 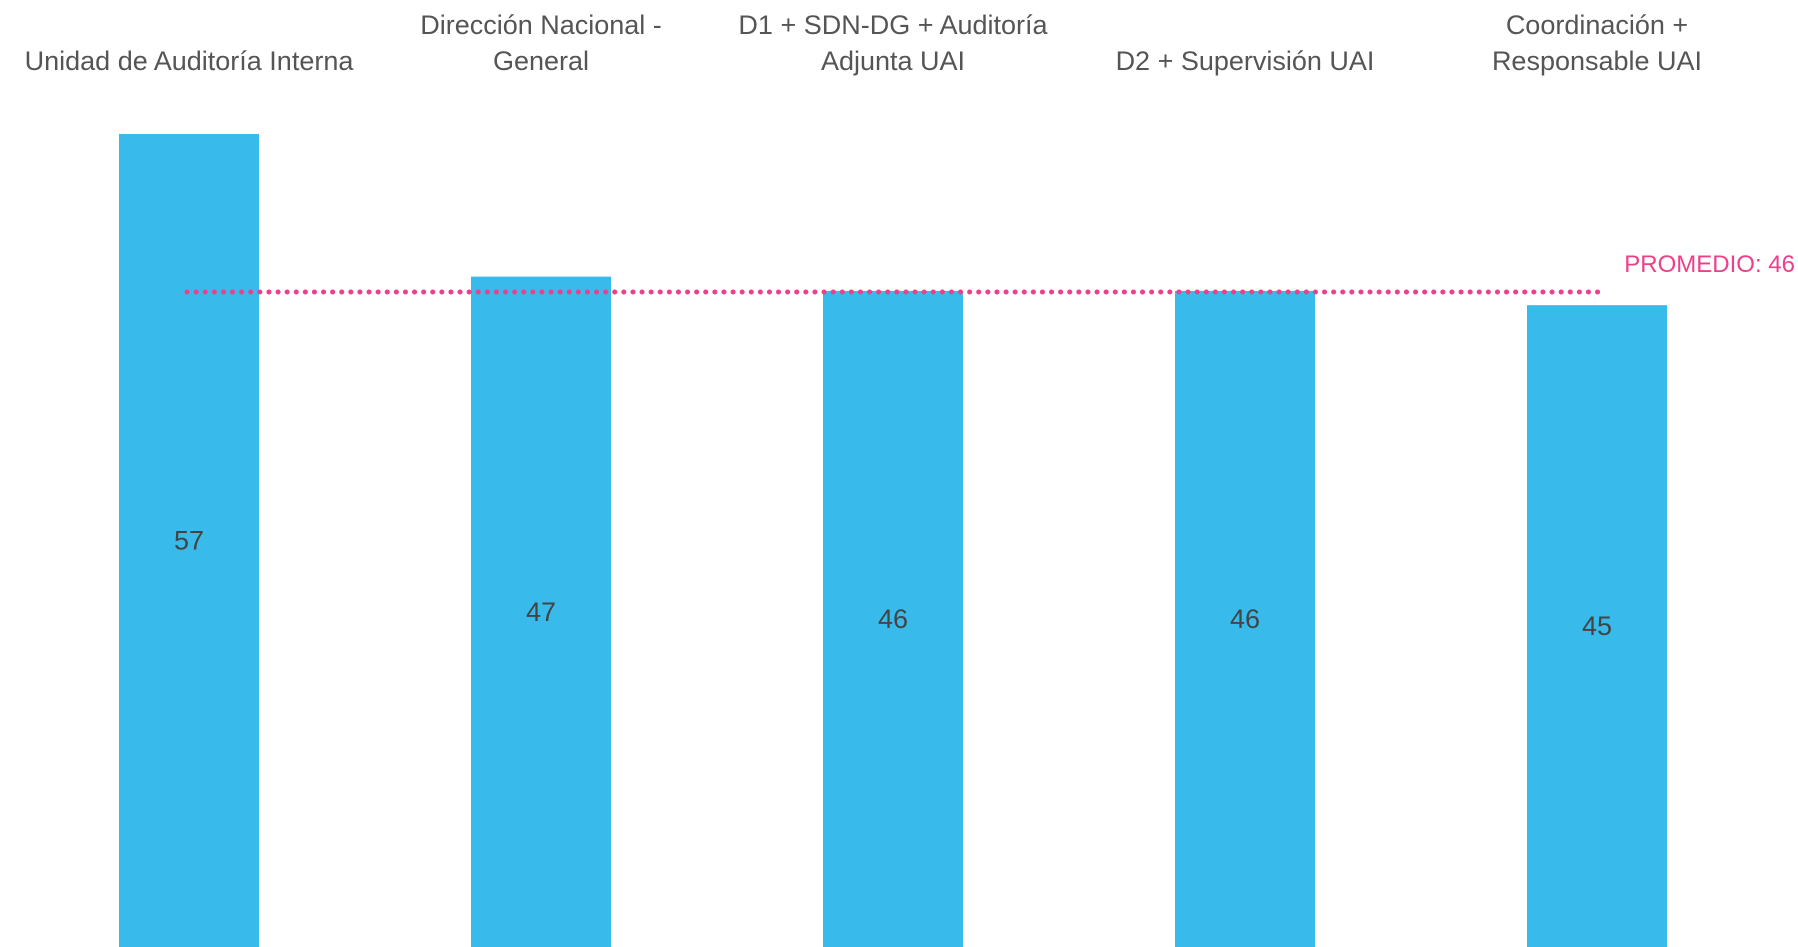 I want to click on category-label: Coordinación + Responsable UAI, so click(x=1597, y=43).